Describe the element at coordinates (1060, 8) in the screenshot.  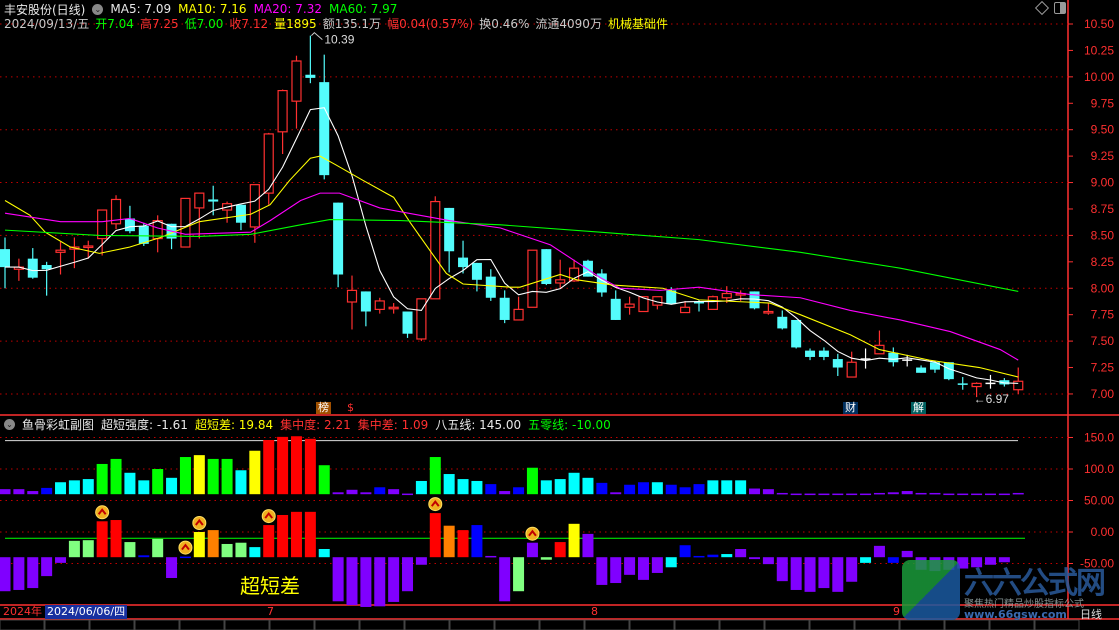
I see `panel-toggle-icon` at that location.